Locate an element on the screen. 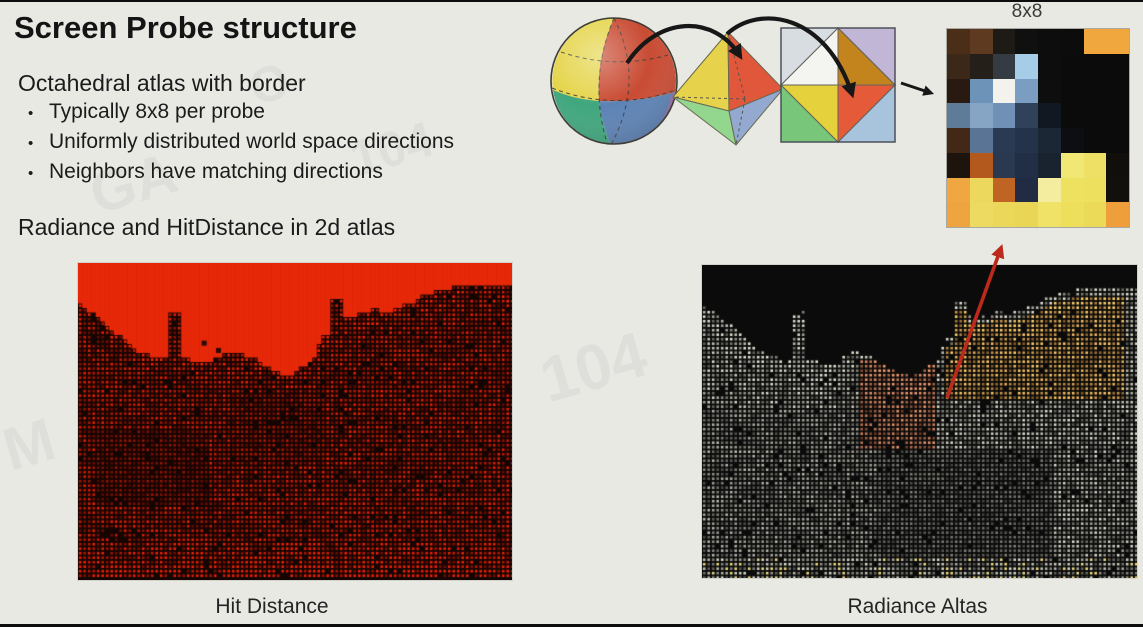 The width and height of the screenshot is (1143, 627). bullet-item: • Typically 8x8 per probe is located at coordinates (241, 113).